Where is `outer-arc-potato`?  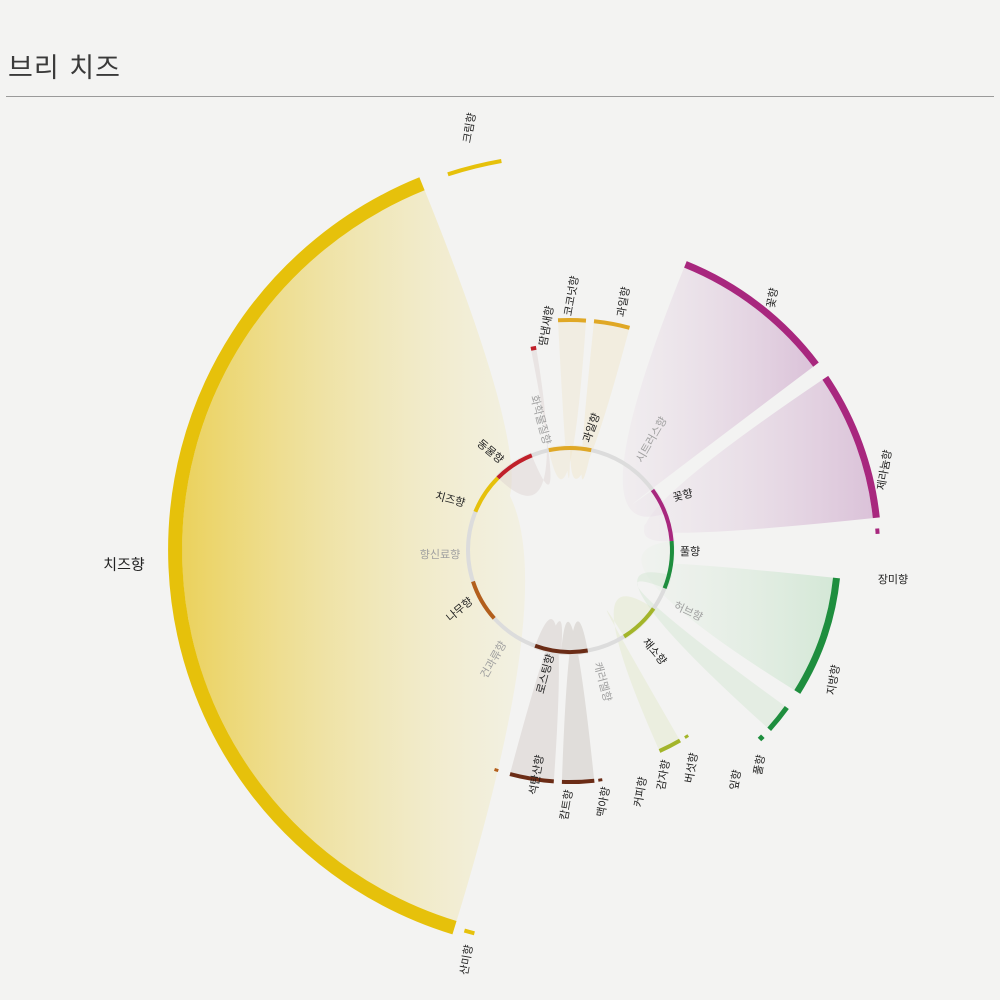
outer-arc-potato is located at coordinates (670, 745).